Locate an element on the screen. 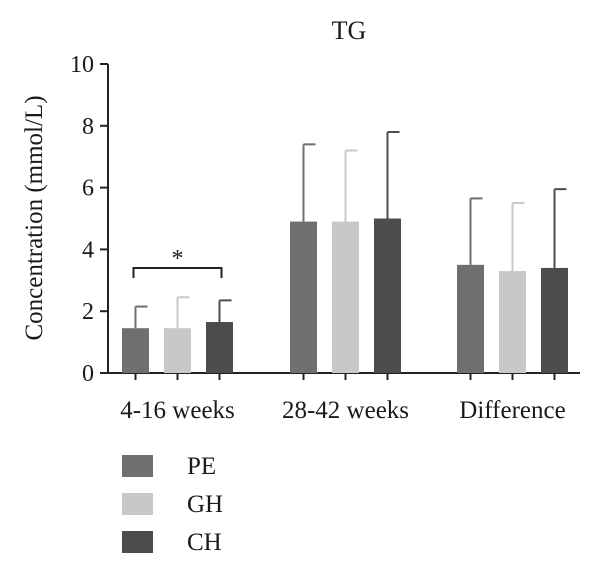 This screenshot has width=600, height=577. y-tick-label: 10 is located at coordinates (82, 65).